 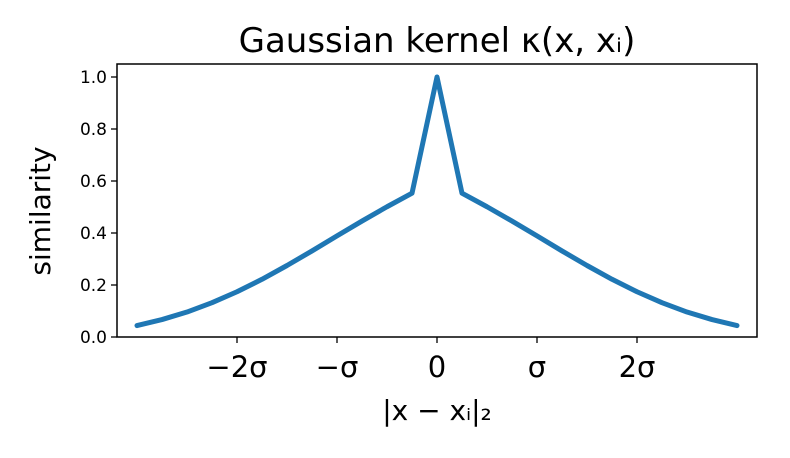 I want to click on y-tick-label: 1.0, so click(x=93, y=78).